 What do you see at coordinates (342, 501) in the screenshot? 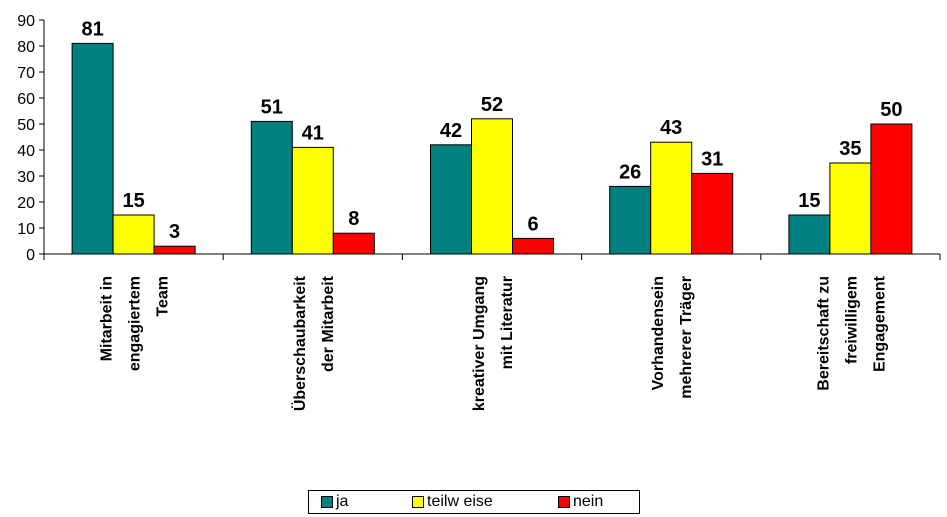
I see `legend-label-ja: ja` at bounding box center [342, 501].